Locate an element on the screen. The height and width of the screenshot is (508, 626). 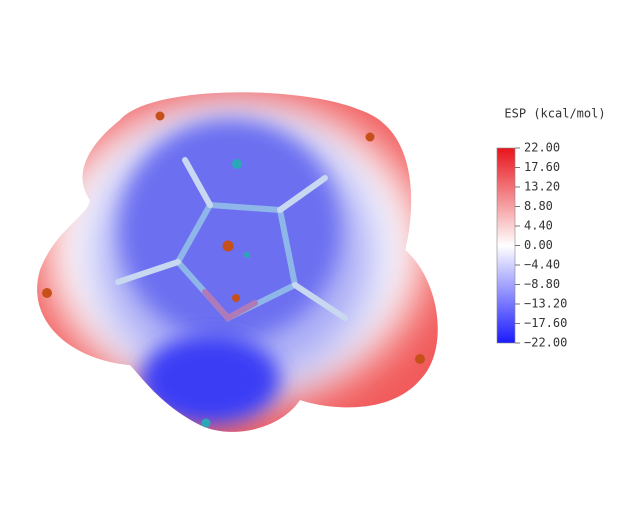
colorbar-tick-label: 17.60 is located at coordinates (542, 167).